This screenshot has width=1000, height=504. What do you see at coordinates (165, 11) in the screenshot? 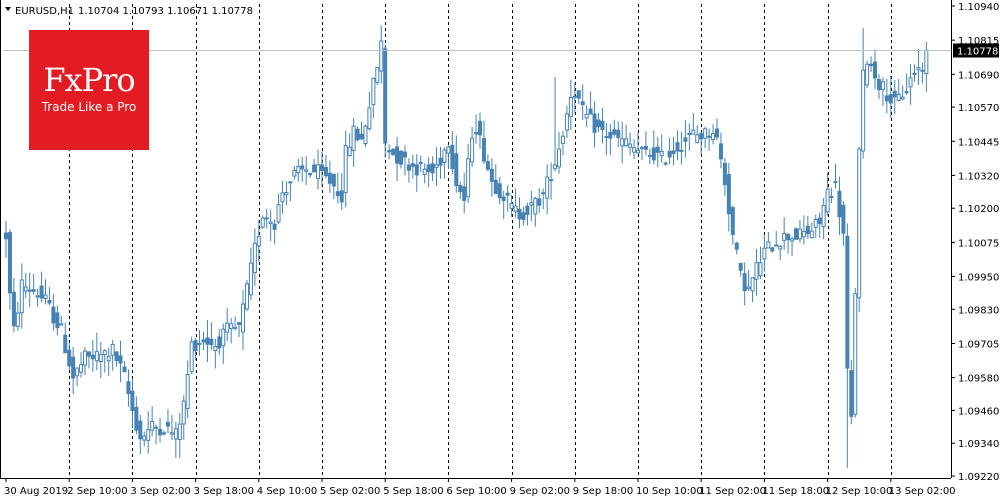
I see `ohlc-values: 1.10704 1.10793 1.10671 1.10778` at bounding box center [165, 11].